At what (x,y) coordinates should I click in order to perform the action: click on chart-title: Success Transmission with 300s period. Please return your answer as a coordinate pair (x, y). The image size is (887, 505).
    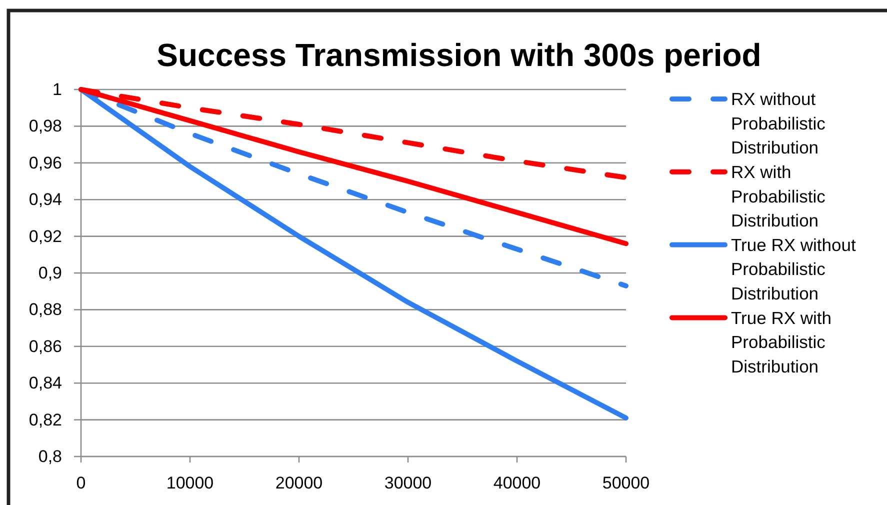
    Looking at the image, I should click on (459, 55).